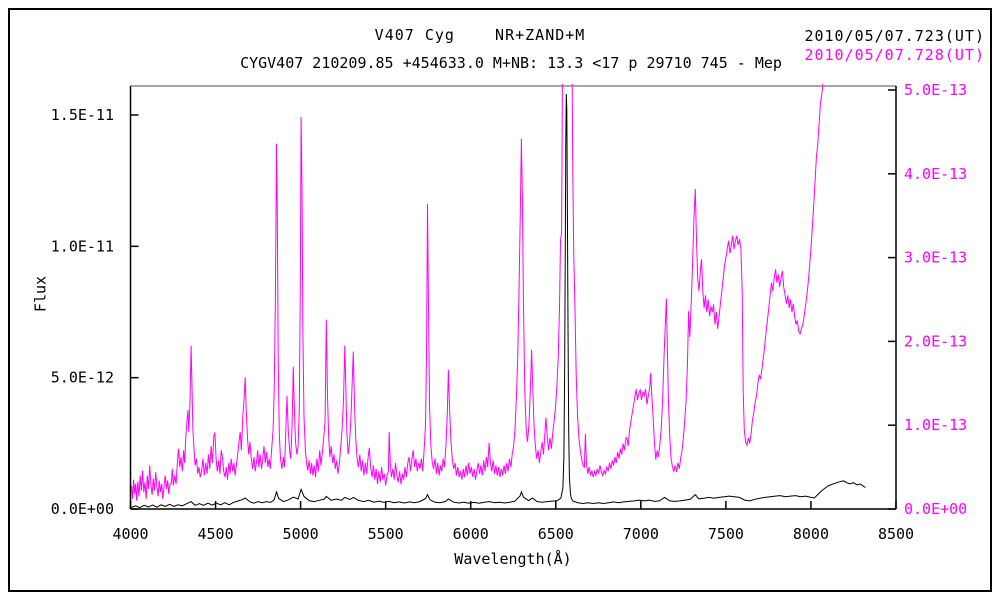 The width and height of the screenshot is (1000, 600). What do you see at coordinates (480, 35) in the screenshot?
I see `chart-title: V407 Cyg NR+ZAND+M` at bounding box center [480, 35].